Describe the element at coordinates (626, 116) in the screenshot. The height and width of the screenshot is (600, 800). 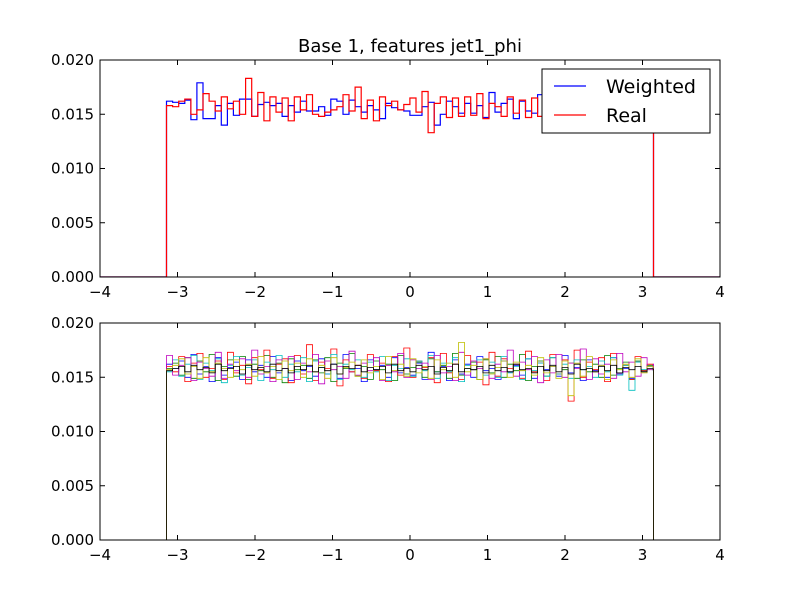
I see `real-legend-label: Real` at that location.